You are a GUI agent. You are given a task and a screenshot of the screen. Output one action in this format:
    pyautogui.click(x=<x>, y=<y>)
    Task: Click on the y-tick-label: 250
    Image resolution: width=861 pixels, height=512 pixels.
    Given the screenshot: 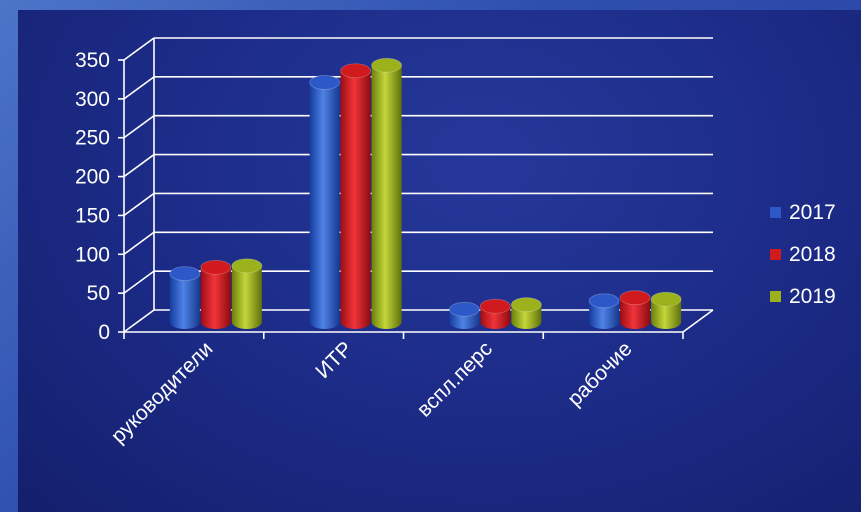 What is the action you would take?
    pyautogui.click(x=92, y=138)
    